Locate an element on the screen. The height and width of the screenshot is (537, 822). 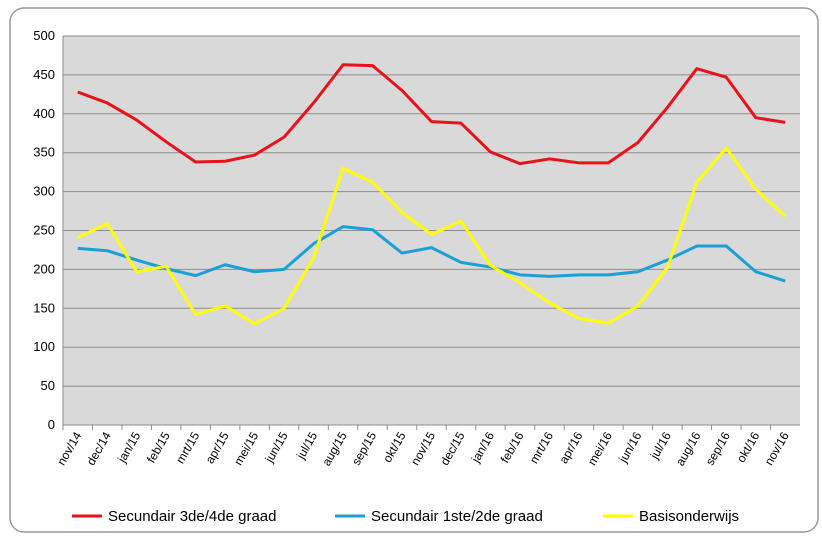
y-tick-label: 200 is located at coordinates (44, 268).